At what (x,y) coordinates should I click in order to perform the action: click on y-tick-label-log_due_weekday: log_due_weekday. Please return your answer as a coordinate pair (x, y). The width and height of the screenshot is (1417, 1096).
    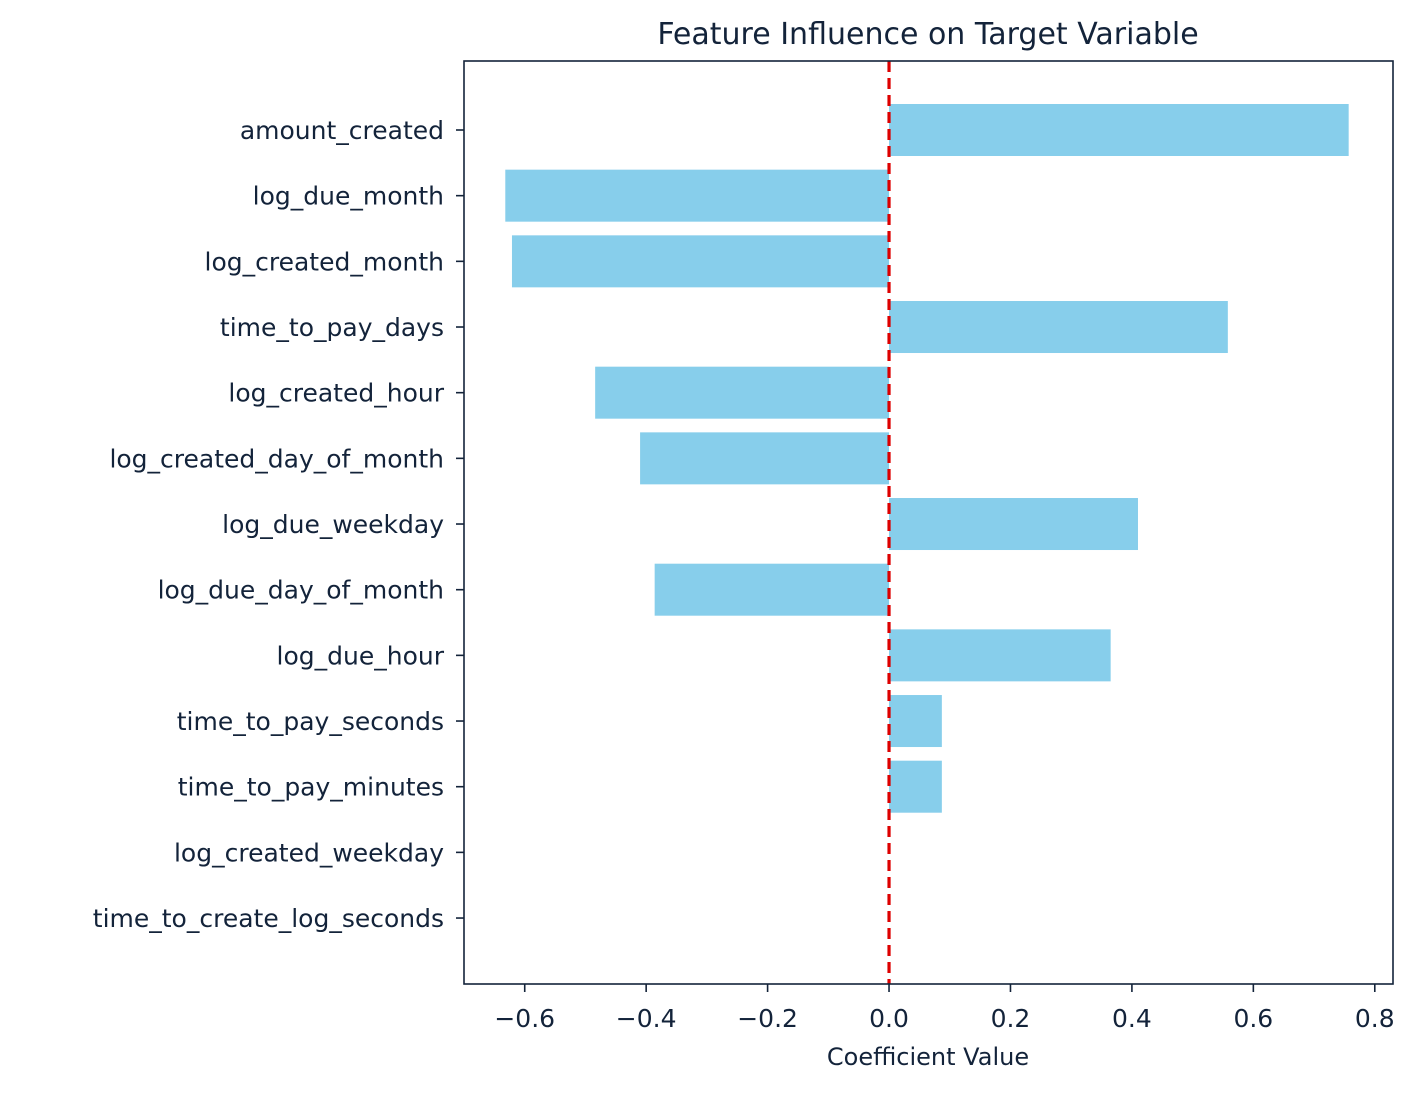
    Looking at the image, I should click on (333, 524).